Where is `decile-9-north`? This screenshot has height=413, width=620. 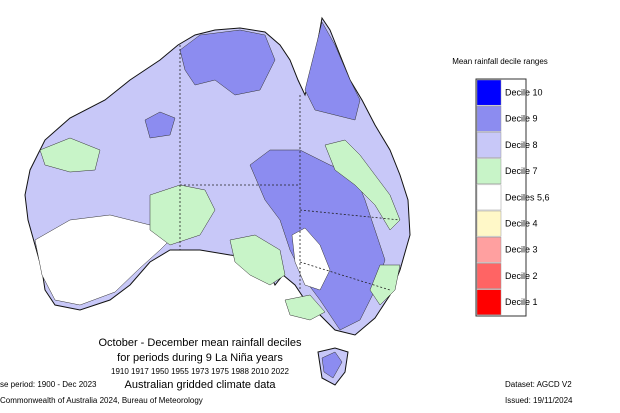
decile-9-north is located at coordinates (227, 62).